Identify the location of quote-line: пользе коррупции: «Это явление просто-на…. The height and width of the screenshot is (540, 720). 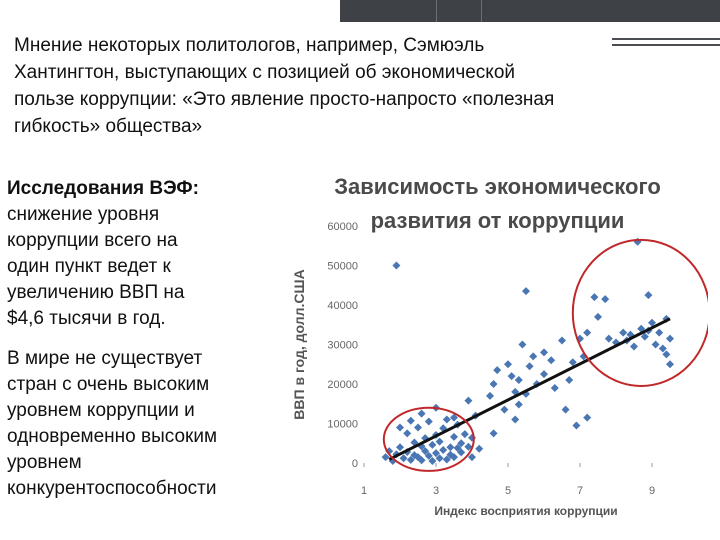
(284, 99).